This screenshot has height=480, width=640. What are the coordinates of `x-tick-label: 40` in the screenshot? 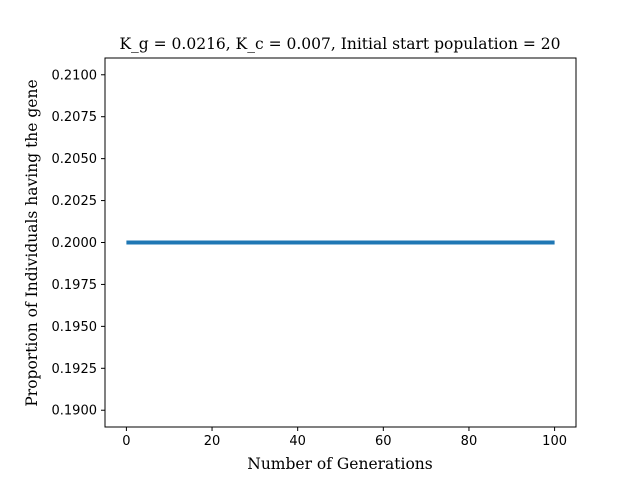 It's located at (297, 441).